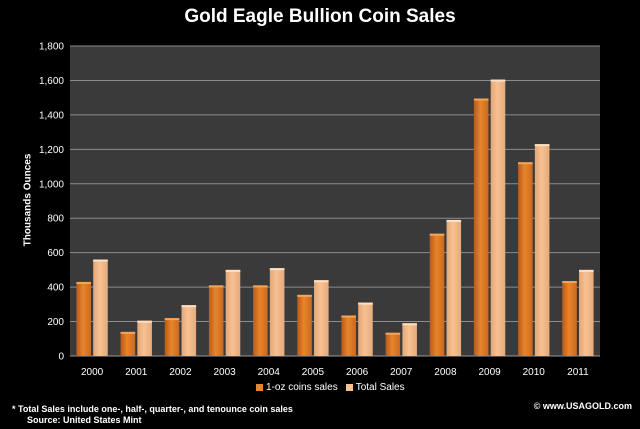 The width and height of the screenshot is (640, 429). What do you see at coordinates (51, 47) in the screenshot?
I see `y-tick-label: 1,800` at bounding box center [51, 47].